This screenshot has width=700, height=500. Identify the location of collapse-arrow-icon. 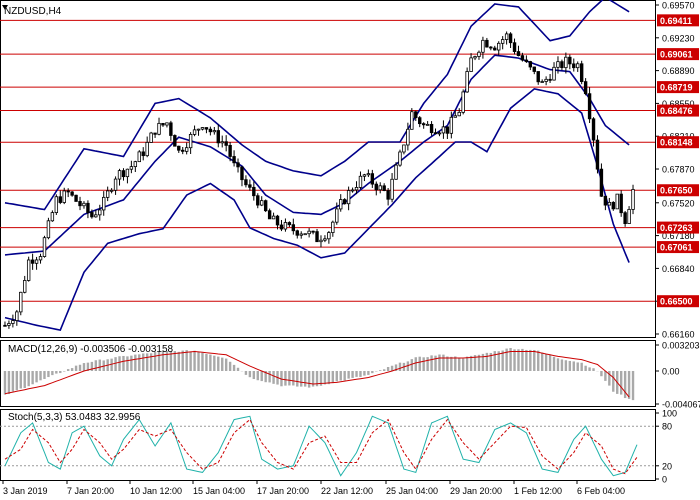
(5, 7).